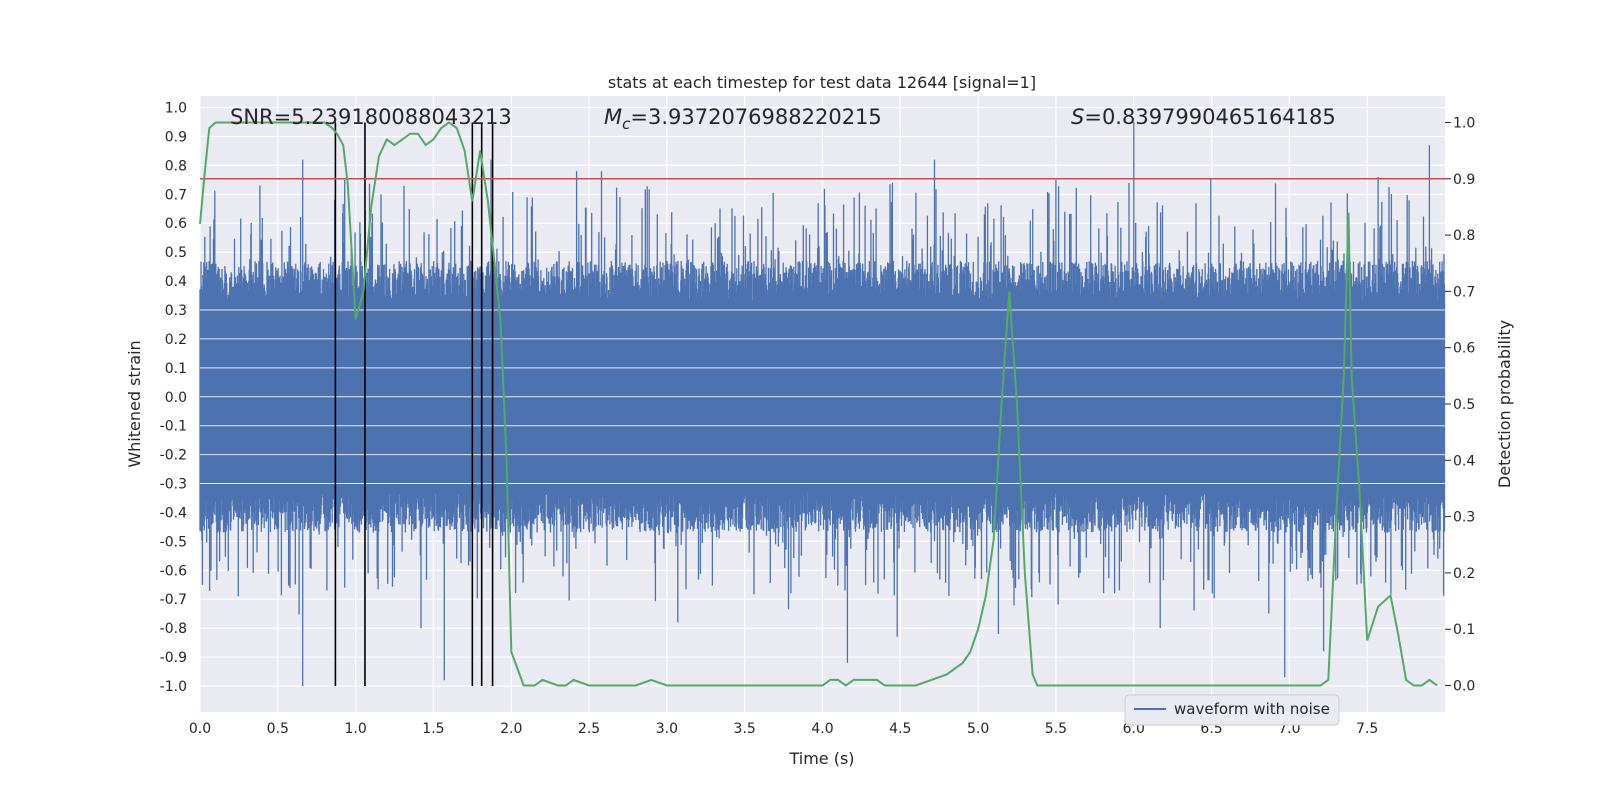 This screenshot has width=1600, height=800. What do you see at coordinates (173, 456) in the screenshot?
I see `y-left-tick-label: -0.2` at bounding box center [173, 456].